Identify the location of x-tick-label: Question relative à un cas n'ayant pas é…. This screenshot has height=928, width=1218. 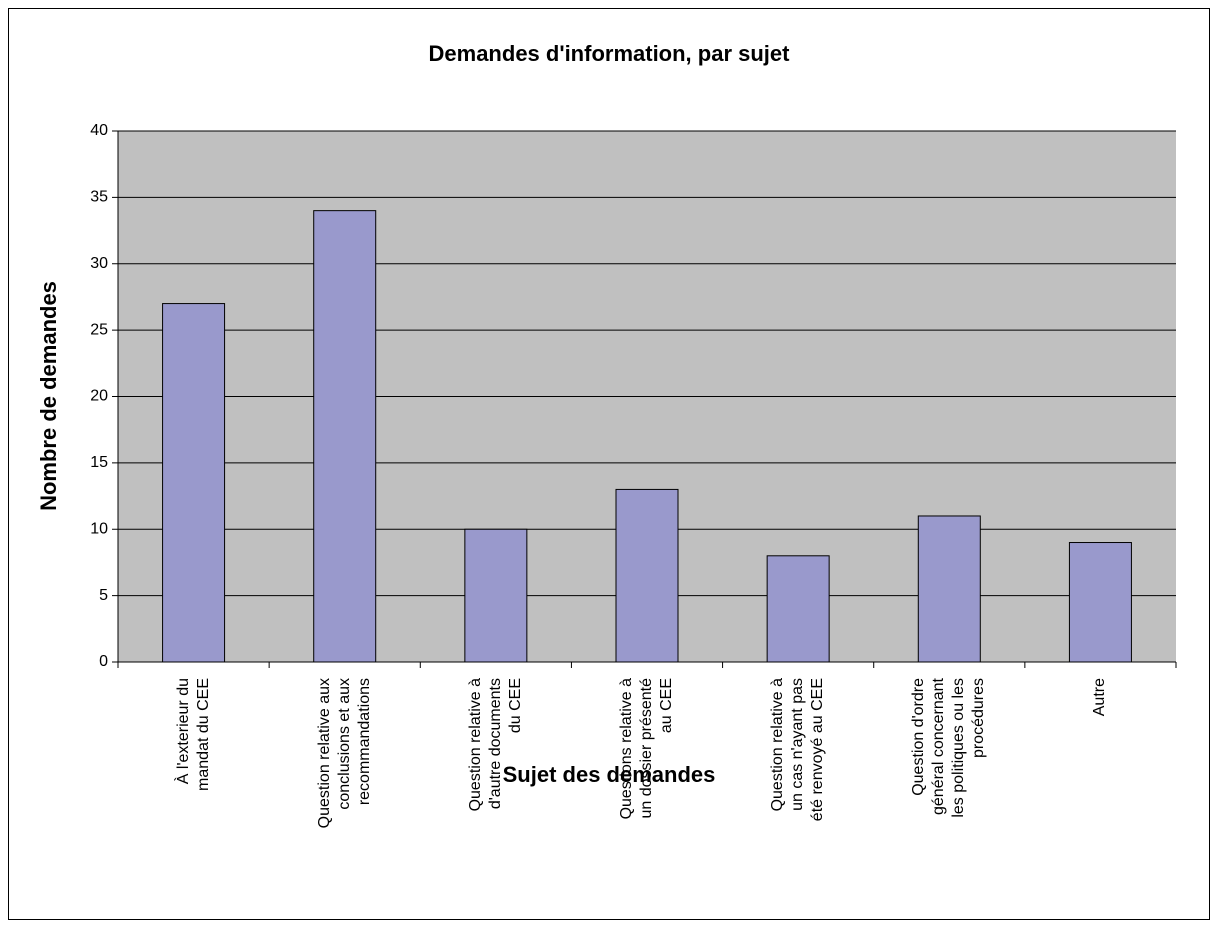
(798, 750).